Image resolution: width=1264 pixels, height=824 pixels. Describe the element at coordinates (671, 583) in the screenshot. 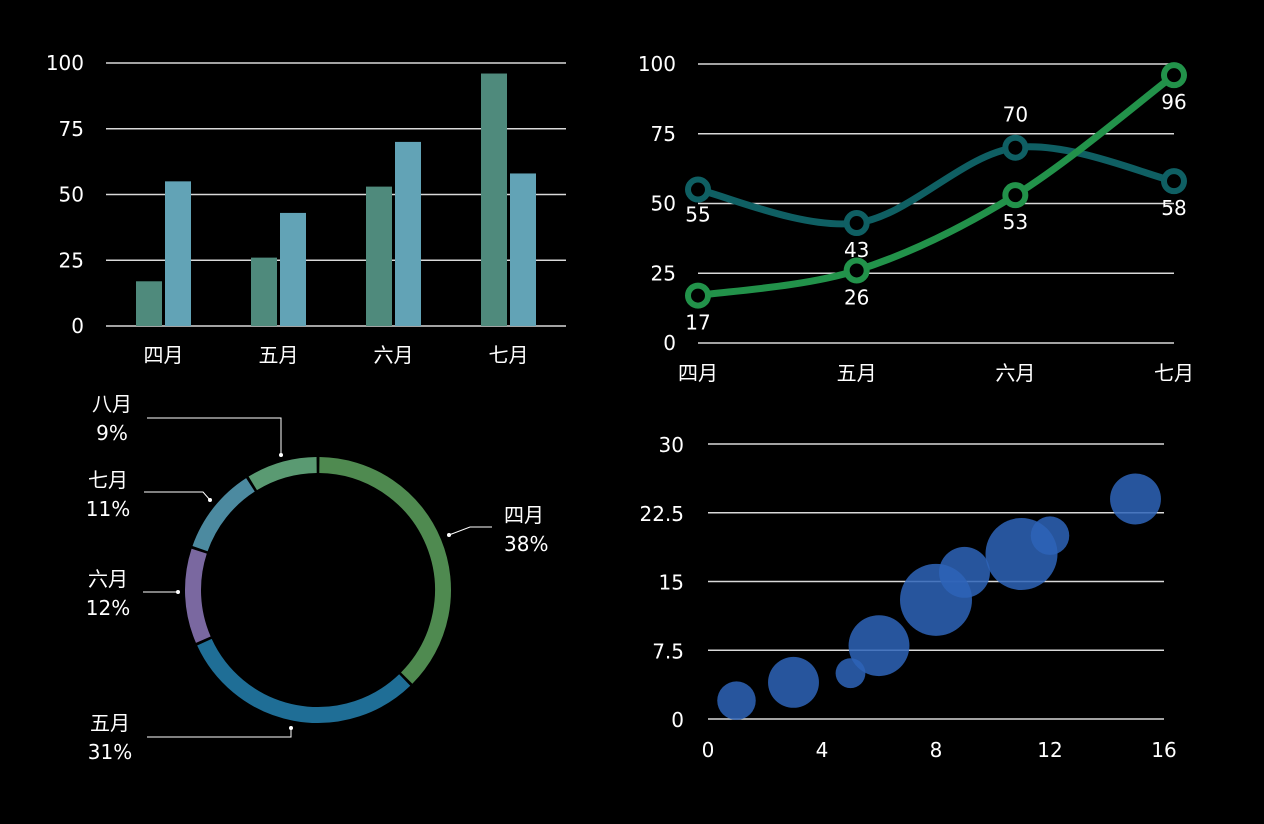

I see `bubble-y-tick-label: 15` at that location.